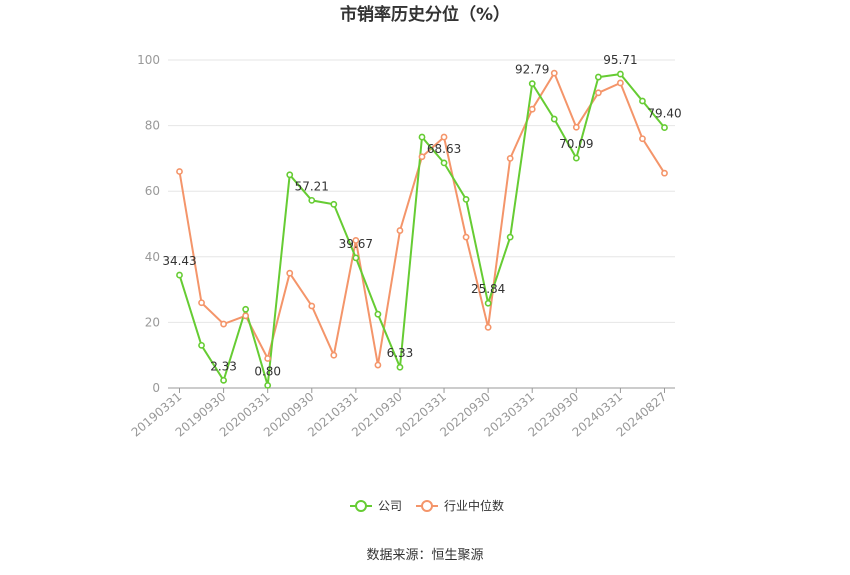  I want to click on y-tick-label: 60, so click(152, 191).